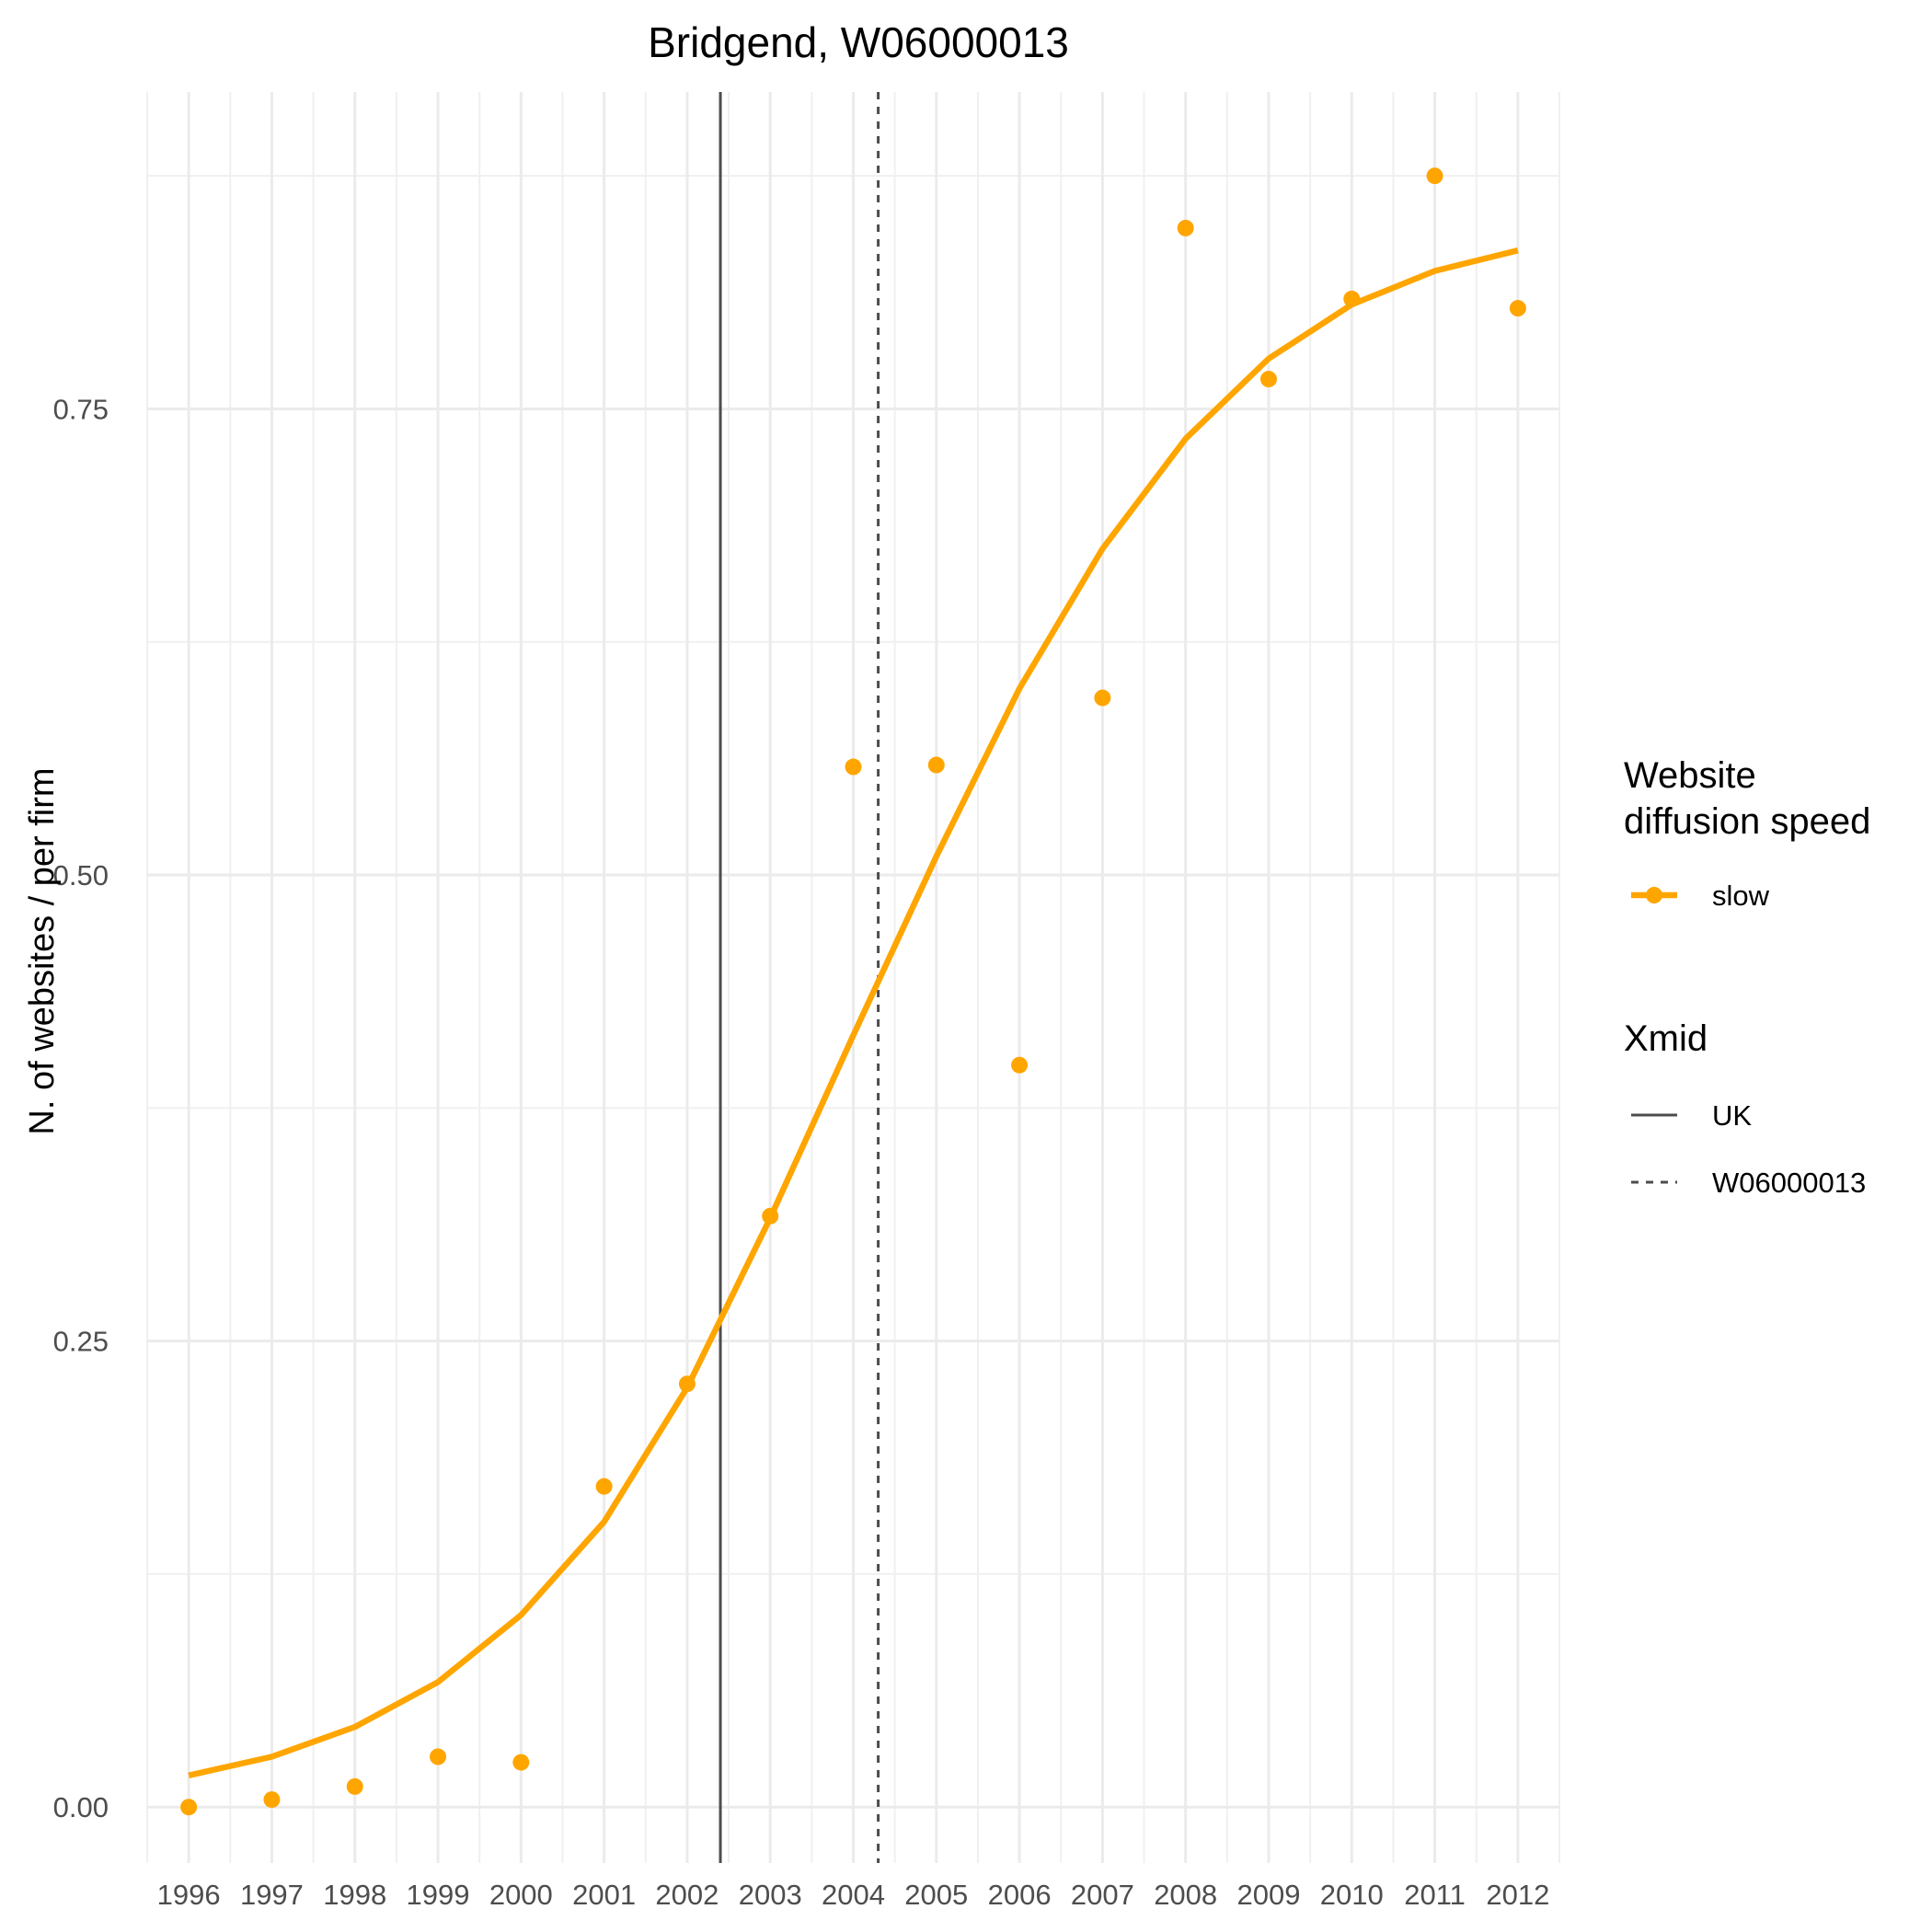 The image size is (1932, 1932). Describe the element at coordinates (81, 875) in the screenshot. I see `y-tick-label: 0.50` at that location.